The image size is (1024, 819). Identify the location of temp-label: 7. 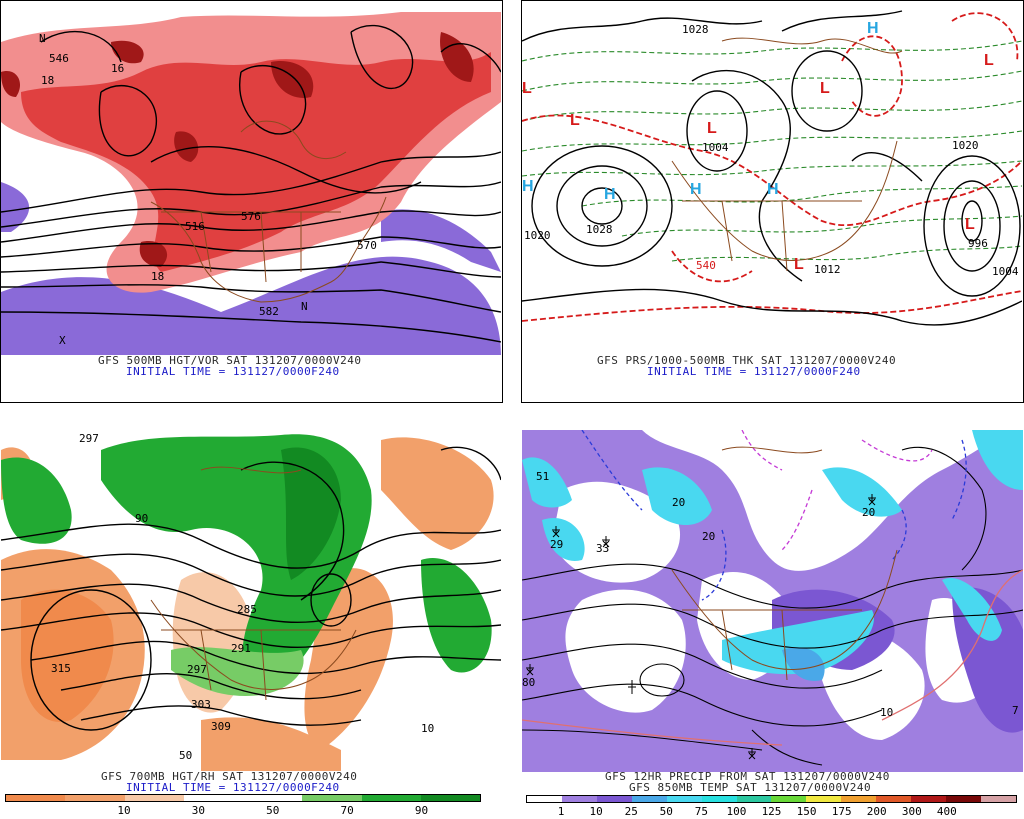
(1015, 710).